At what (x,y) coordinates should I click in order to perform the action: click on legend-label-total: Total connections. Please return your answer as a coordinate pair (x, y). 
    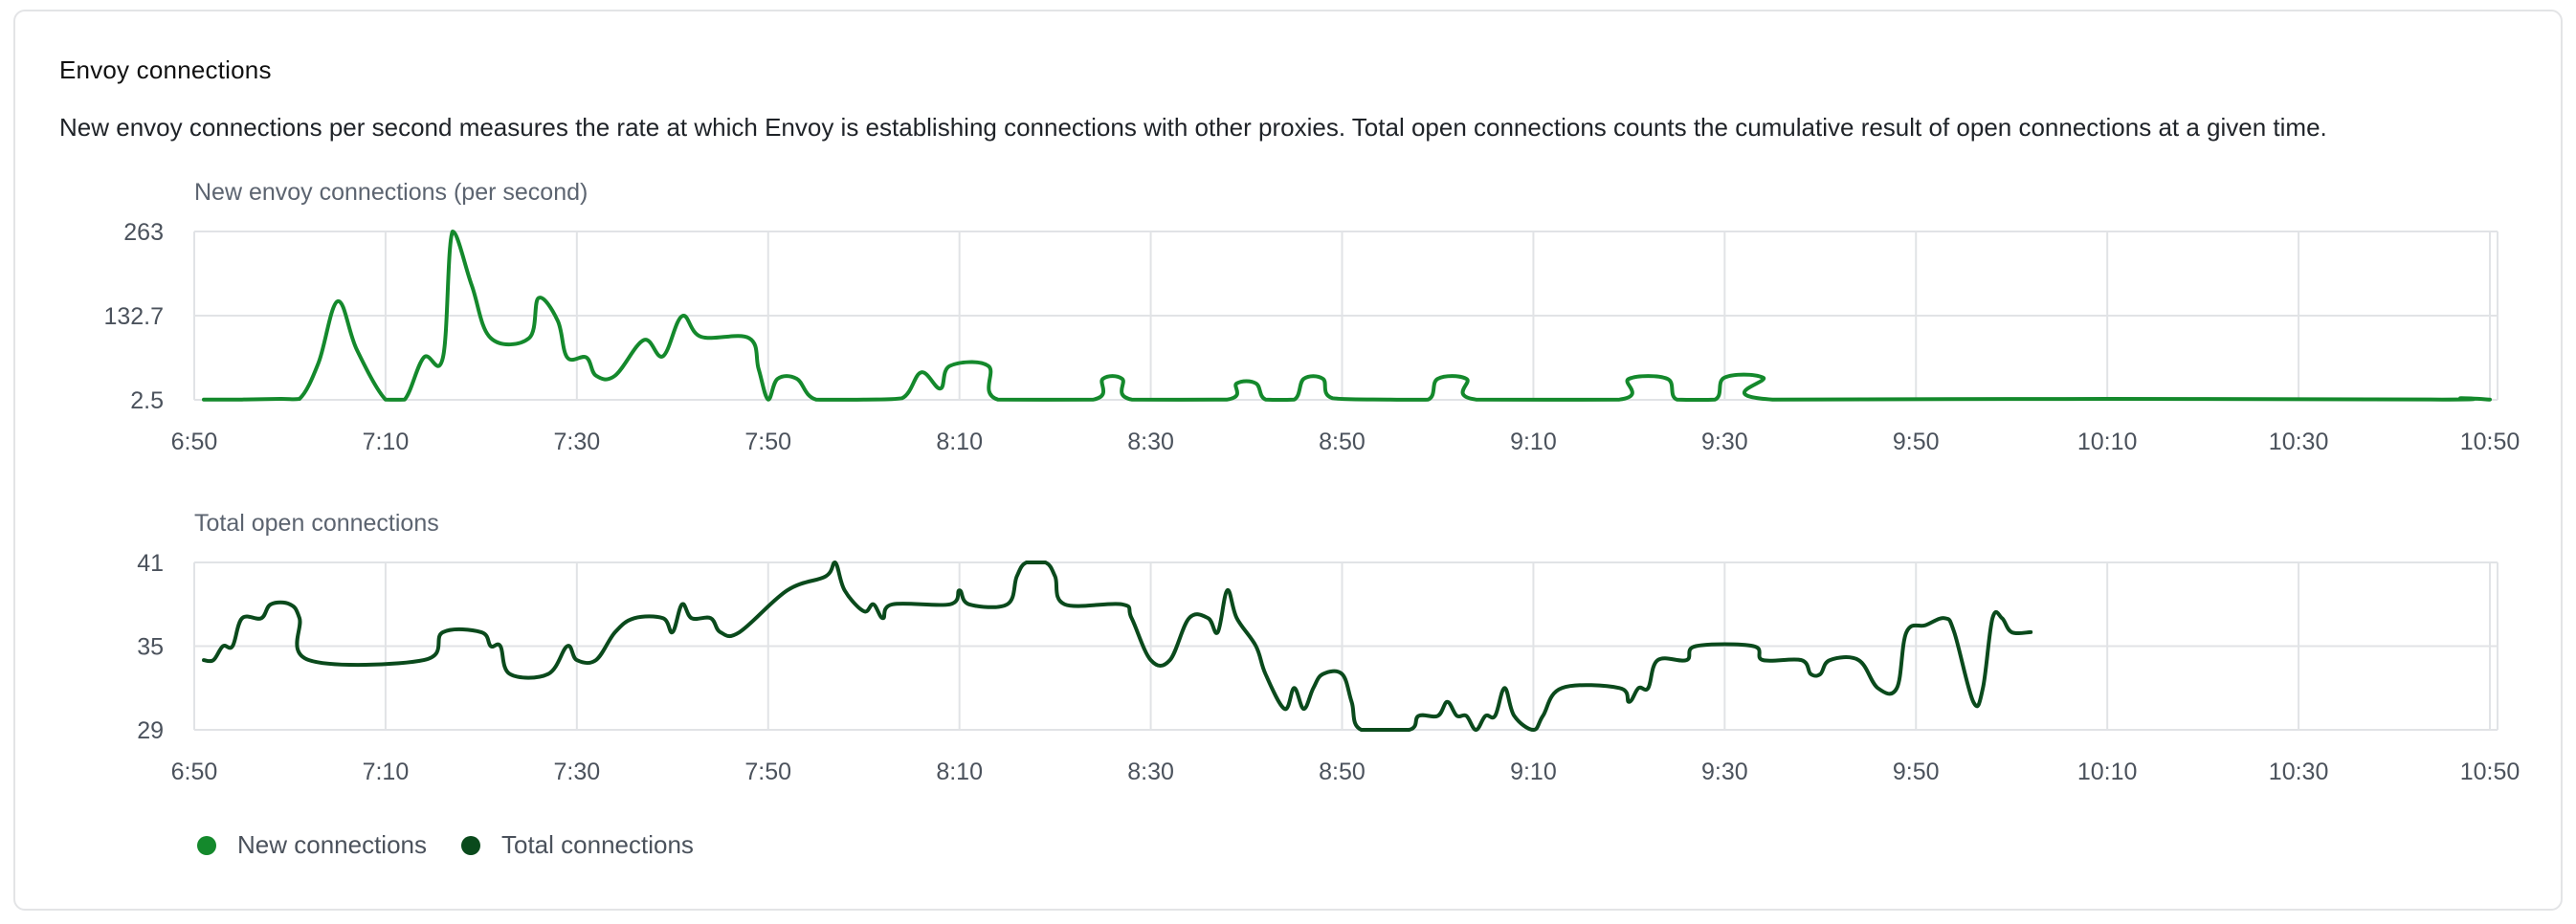
    Looking at the image, I should click on (597, 845).